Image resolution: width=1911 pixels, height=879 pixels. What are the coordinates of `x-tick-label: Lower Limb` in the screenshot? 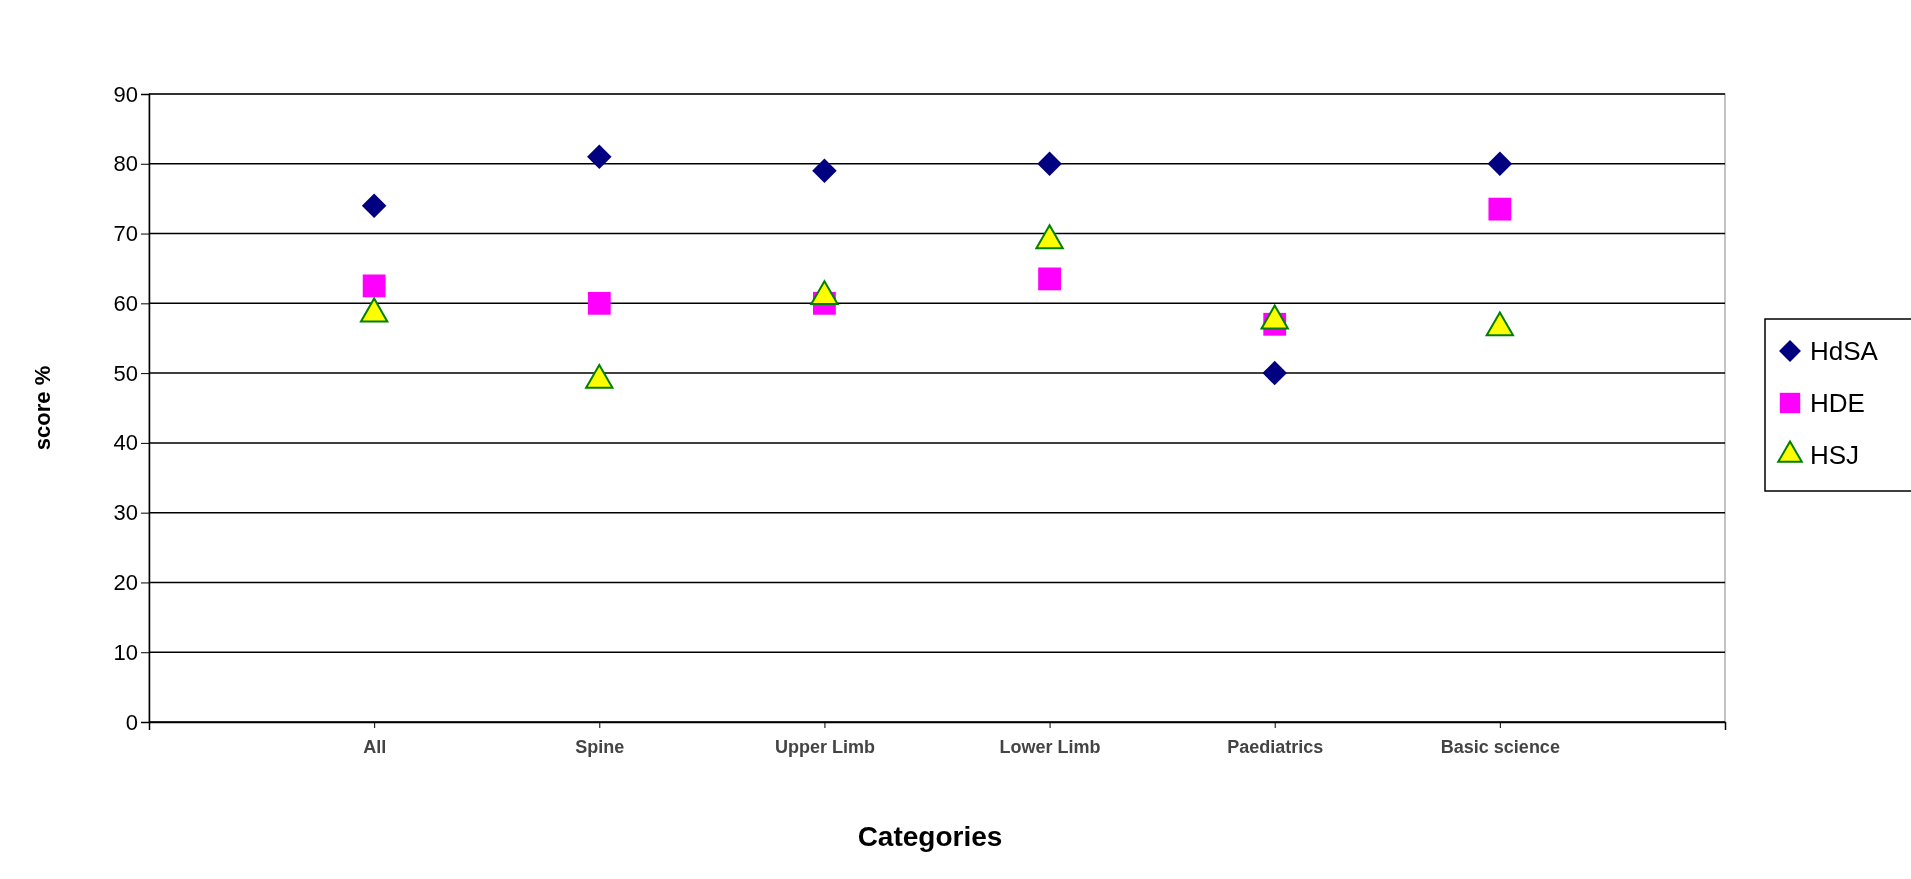 It's located at (1050, 746).